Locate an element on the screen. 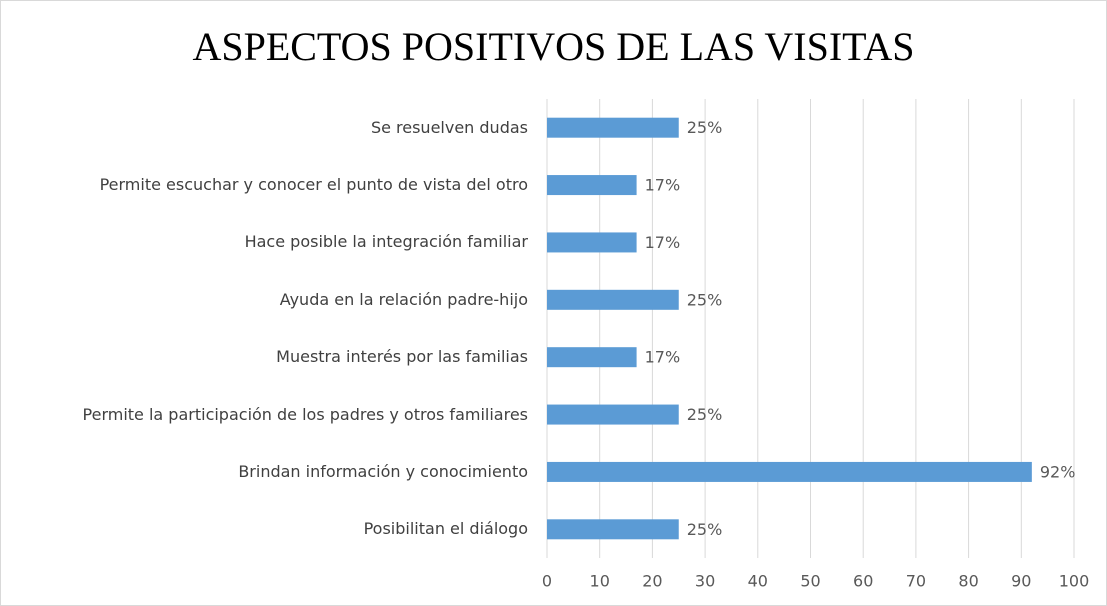 Image resolution: width=1107 pixels, height=606 pixels. category-label-box: Hace posible la integración familiar is located at coordinates (298, 242).